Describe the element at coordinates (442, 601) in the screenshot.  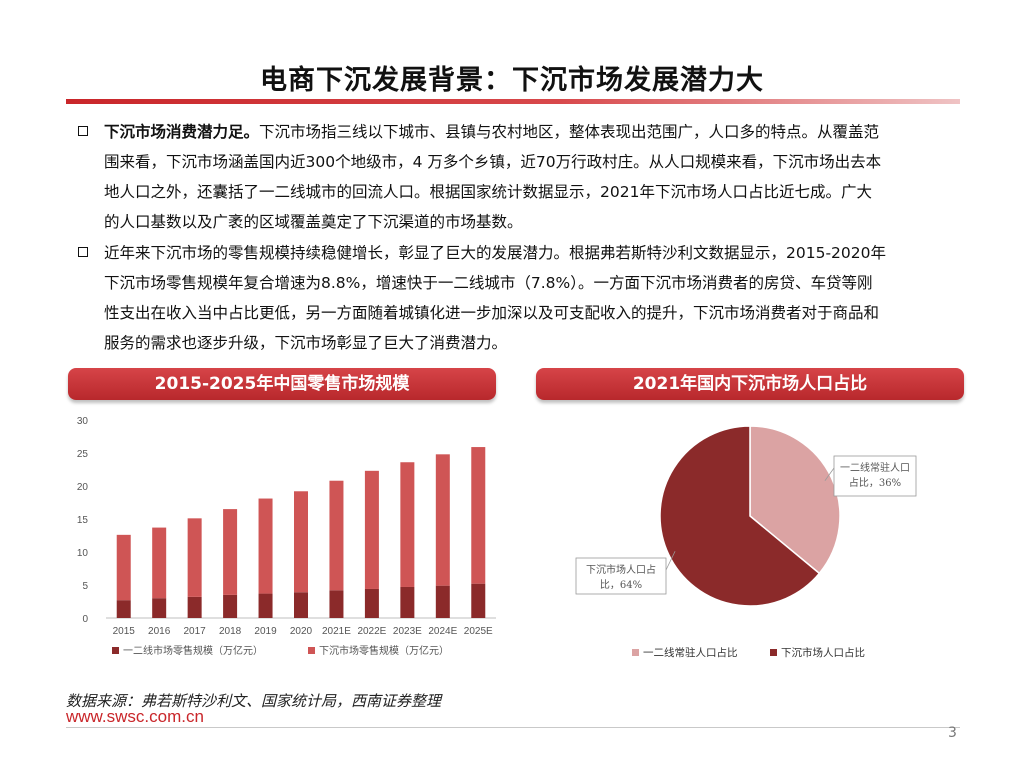
I see `bar-tier1-2024E` at that location.